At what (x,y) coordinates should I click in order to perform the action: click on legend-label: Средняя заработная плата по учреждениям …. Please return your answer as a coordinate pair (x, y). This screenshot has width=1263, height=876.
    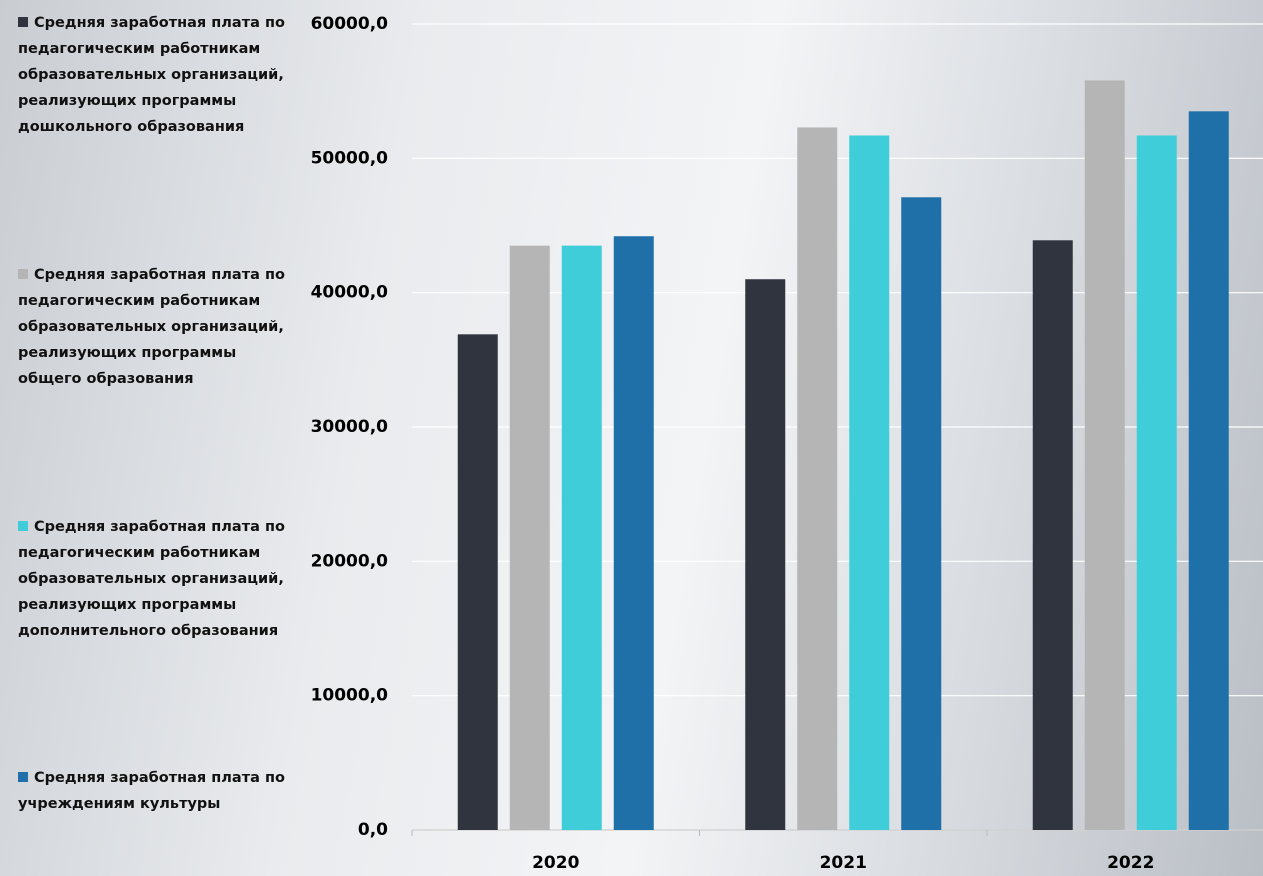
    Looking at the image, I should click on (151, 791).